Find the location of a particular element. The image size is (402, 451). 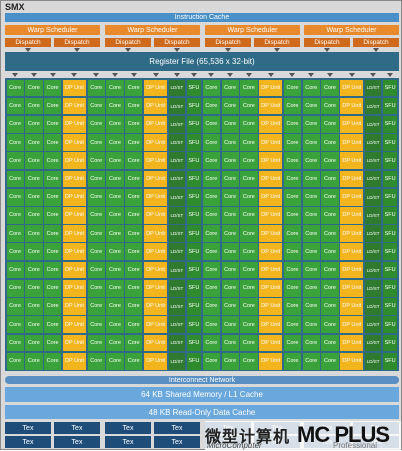

watermark-logo: 微型计算机 MicroComputer MC PLUS Professional is located at coordinates (303, 436).